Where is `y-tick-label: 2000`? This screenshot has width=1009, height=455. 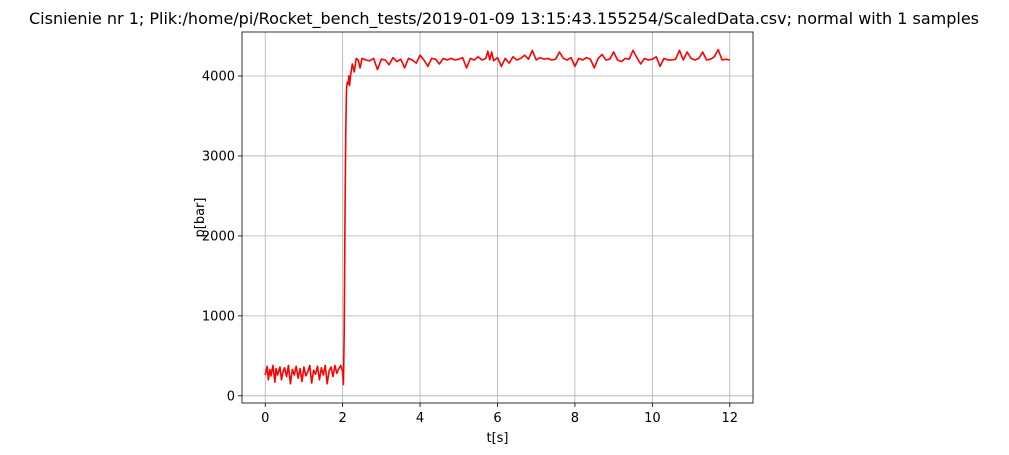 y-tick-label: 2000 is located at coordinates (218, 236).